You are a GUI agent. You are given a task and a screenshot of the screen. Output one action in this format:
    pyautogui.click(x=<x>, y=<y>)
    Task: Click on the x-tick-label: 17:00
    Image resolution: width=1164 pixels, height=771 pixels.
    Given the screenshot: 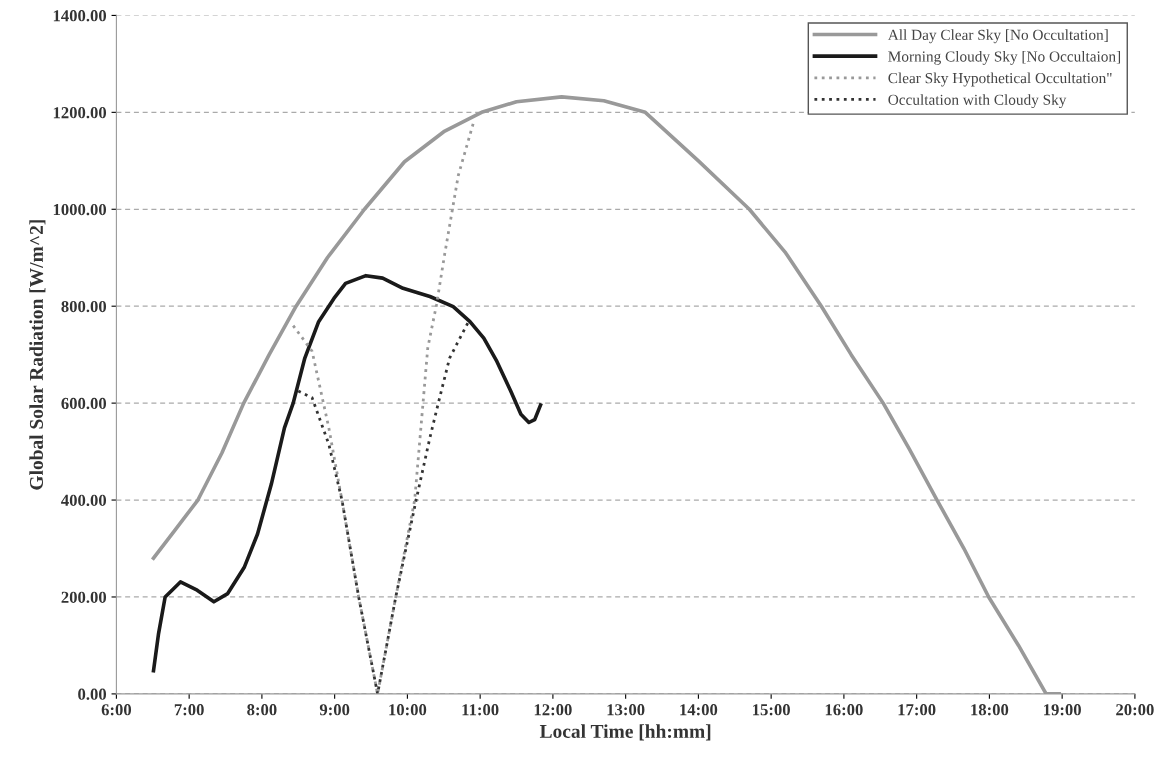 What is the action you would take?
    pyautogui.click(x=917, y=710)
    